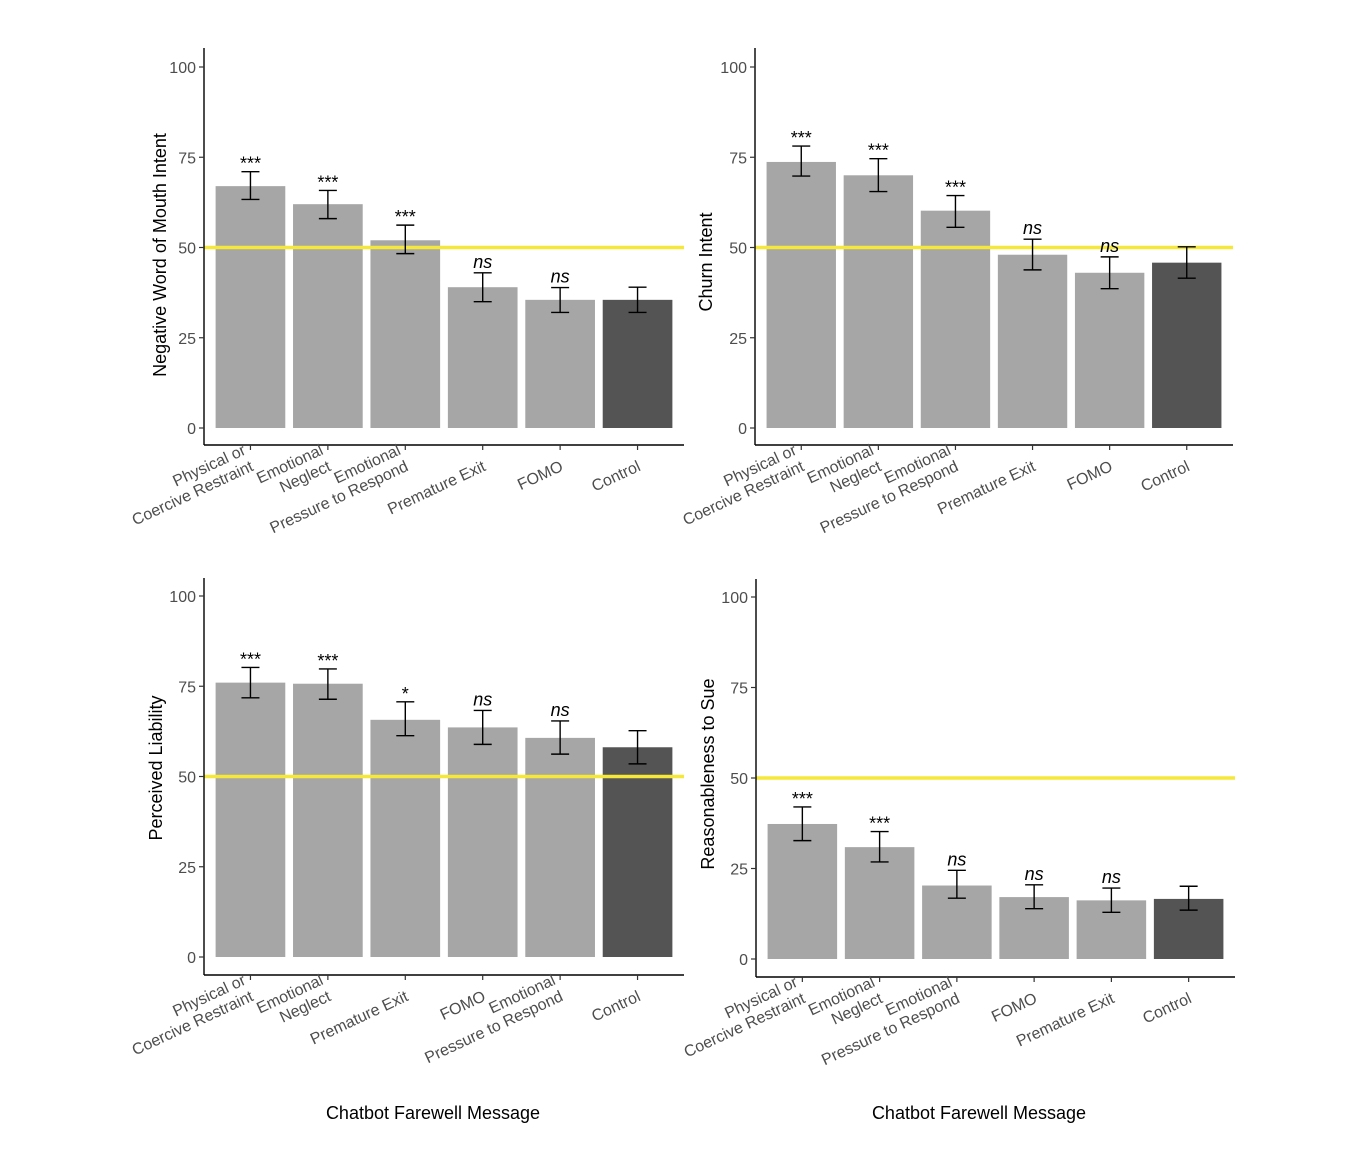 The width and height of the screenshot is (1365, 1152). What do you see at coordinates (189, 1016) in the screenshot?
I see `liability-category-label-physical-or-coercive-restraint: Physical orCoercive Restraint` at bounding box center [189, 1016].